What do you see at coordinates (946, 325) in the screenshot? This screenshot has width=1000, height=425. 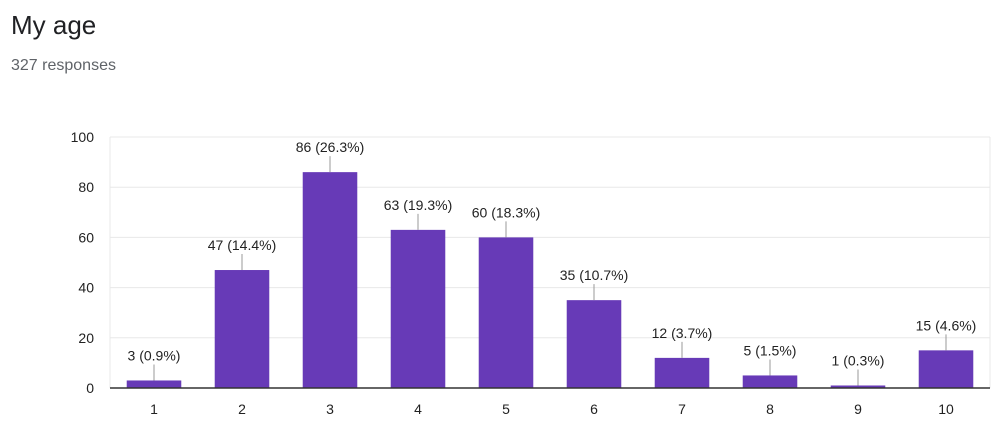 I see `data-label-10: 15 (4.6%)` at bounding box center [946, 325].